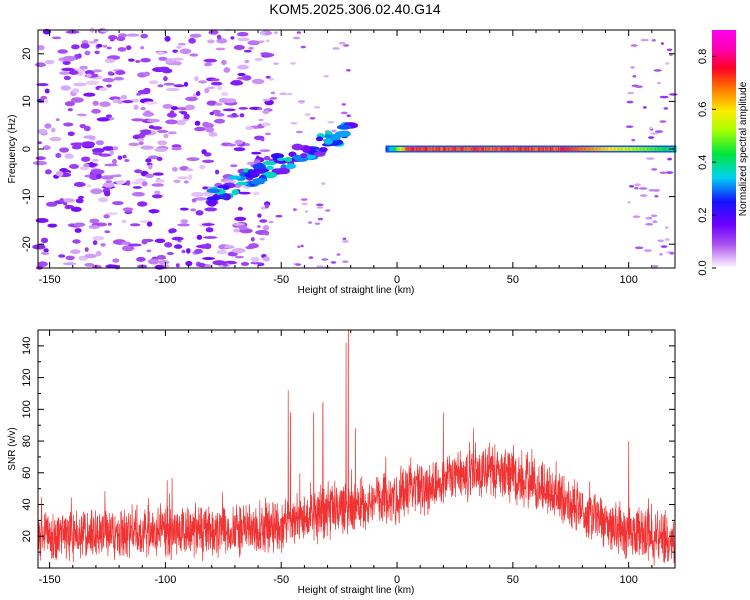  Describe the element at coordinates (703, 109) in the screenshot. I see `colorbar-tick-label: 0.6` at that location.